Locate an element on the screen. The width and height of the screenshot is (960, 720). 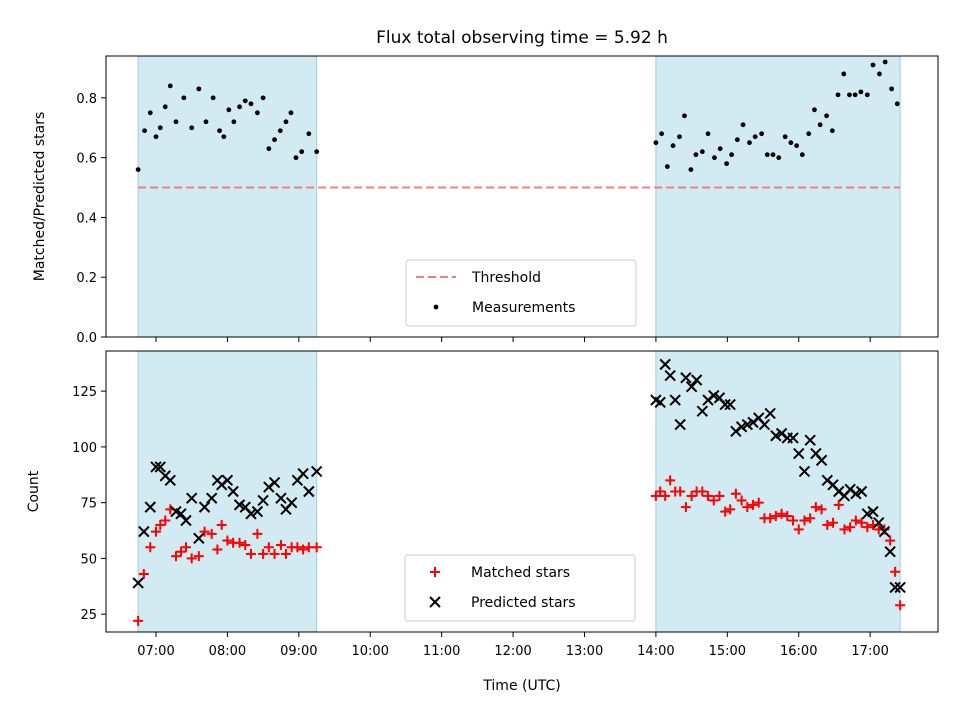
y-tick-label: 0.6 is located at coordinates (86, 159).